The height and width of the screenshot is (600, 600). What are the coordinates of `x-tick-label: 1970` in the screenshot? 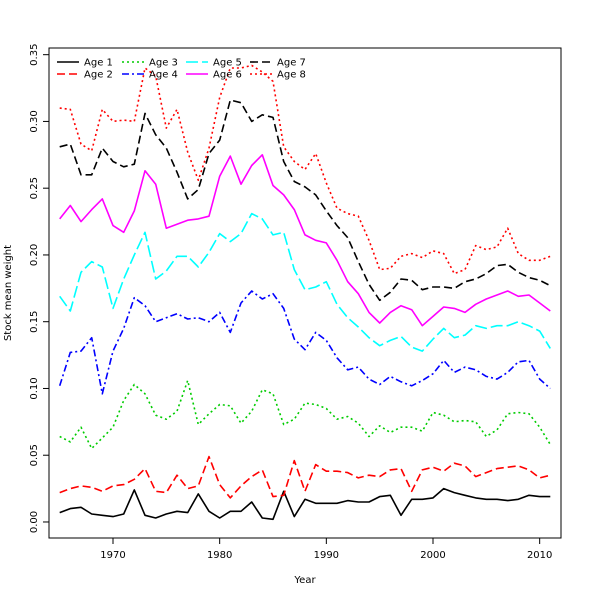 It's located at (112, 555).